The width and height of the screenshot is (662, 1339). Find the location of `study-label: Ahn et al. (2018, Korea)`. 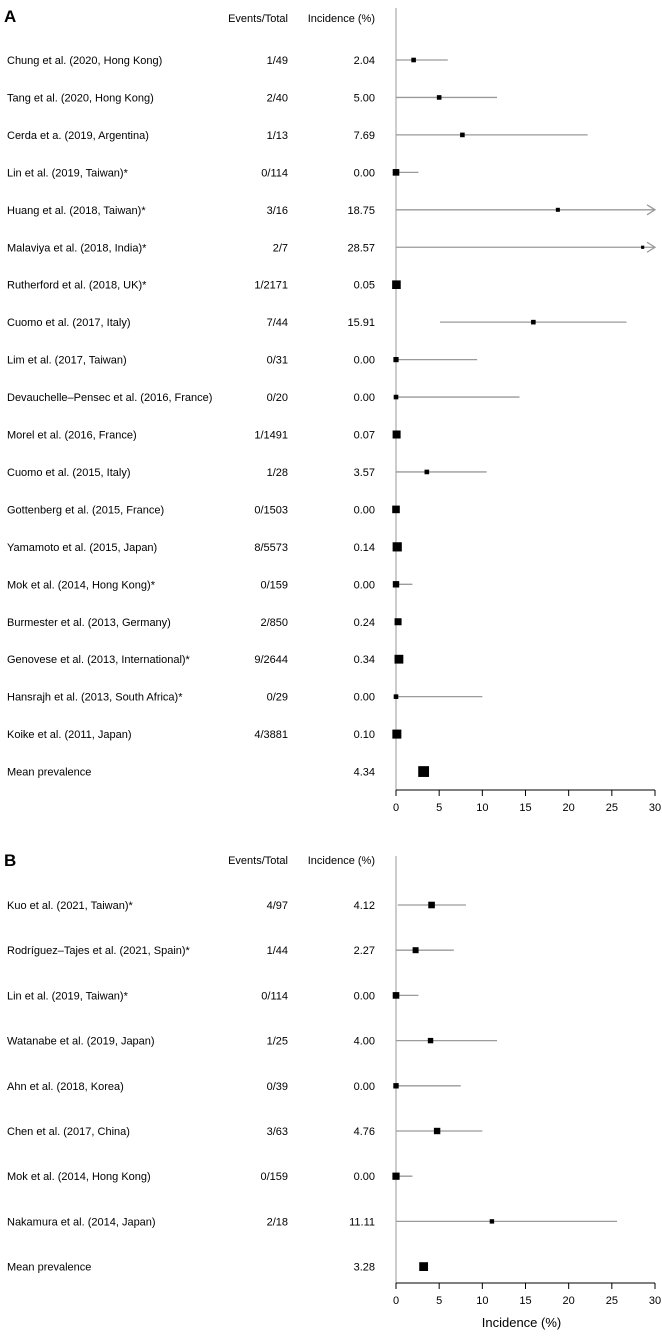

study-label: Ahn et al. (2018, Korea) is located at coordinates (65, 1087).